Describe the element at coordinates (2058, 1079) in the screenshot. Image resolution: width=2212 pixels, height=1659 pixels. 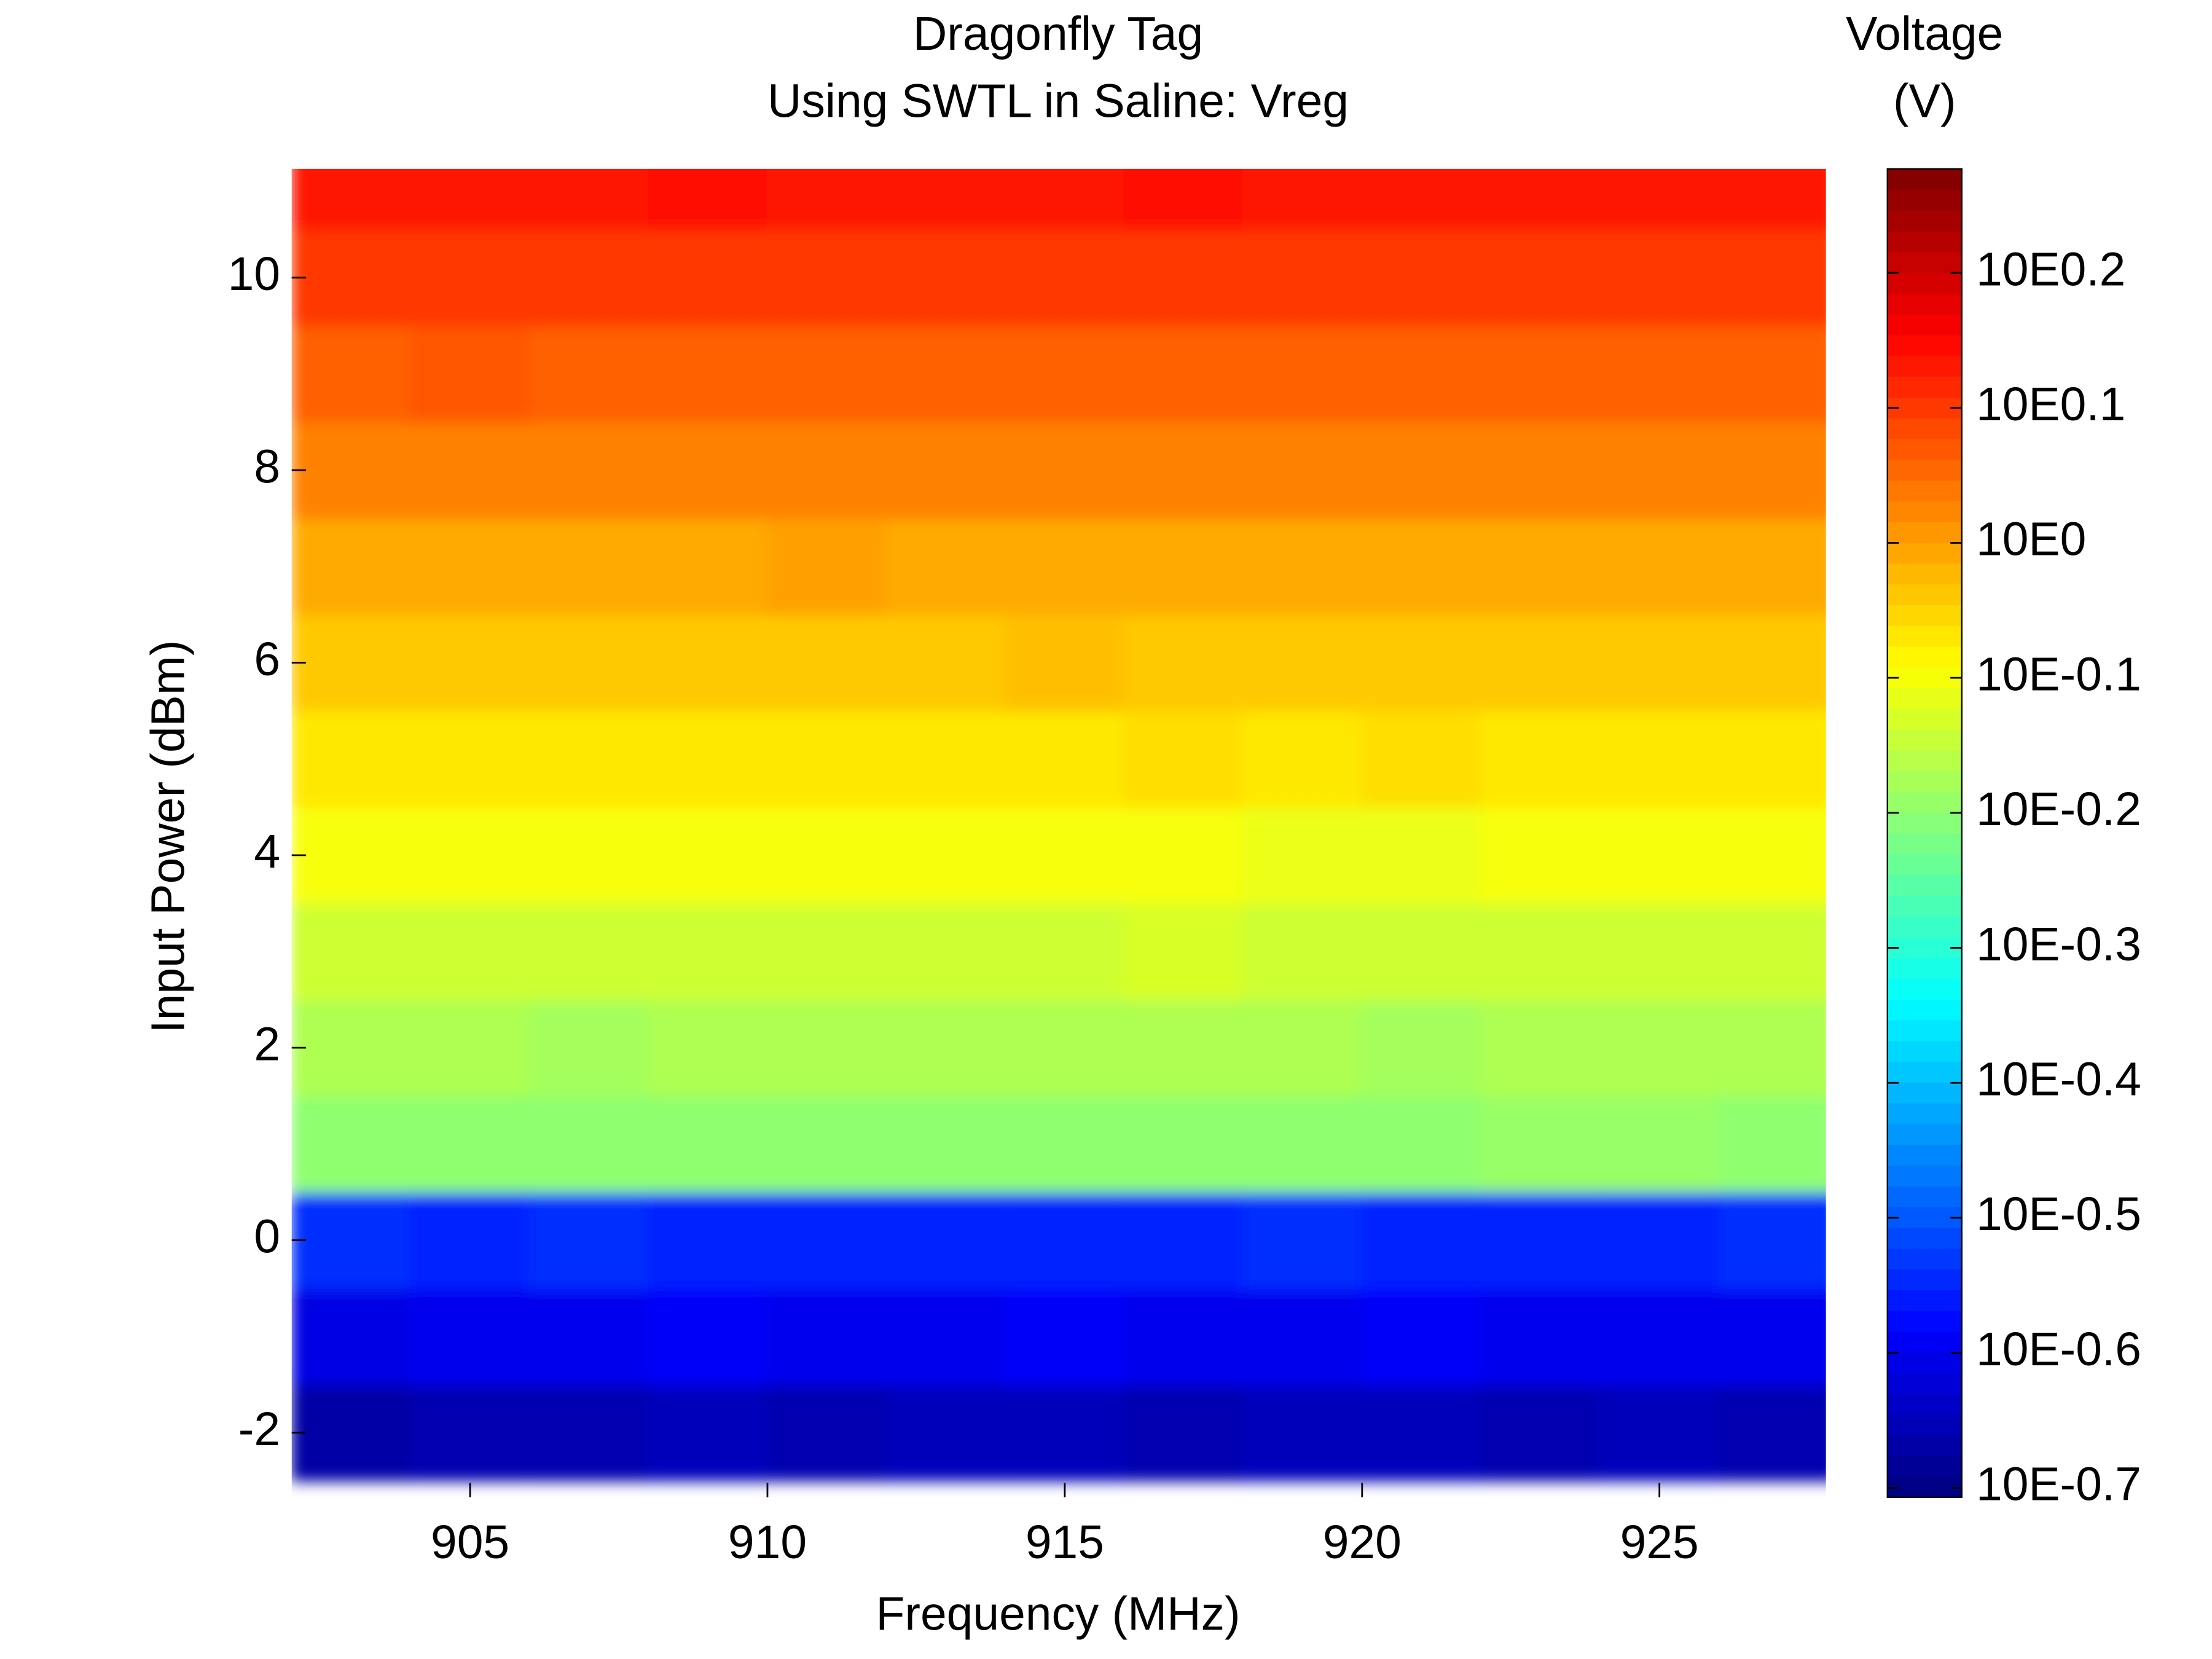
I see `colorbar-tick-label: 10E-0.4` at that location.